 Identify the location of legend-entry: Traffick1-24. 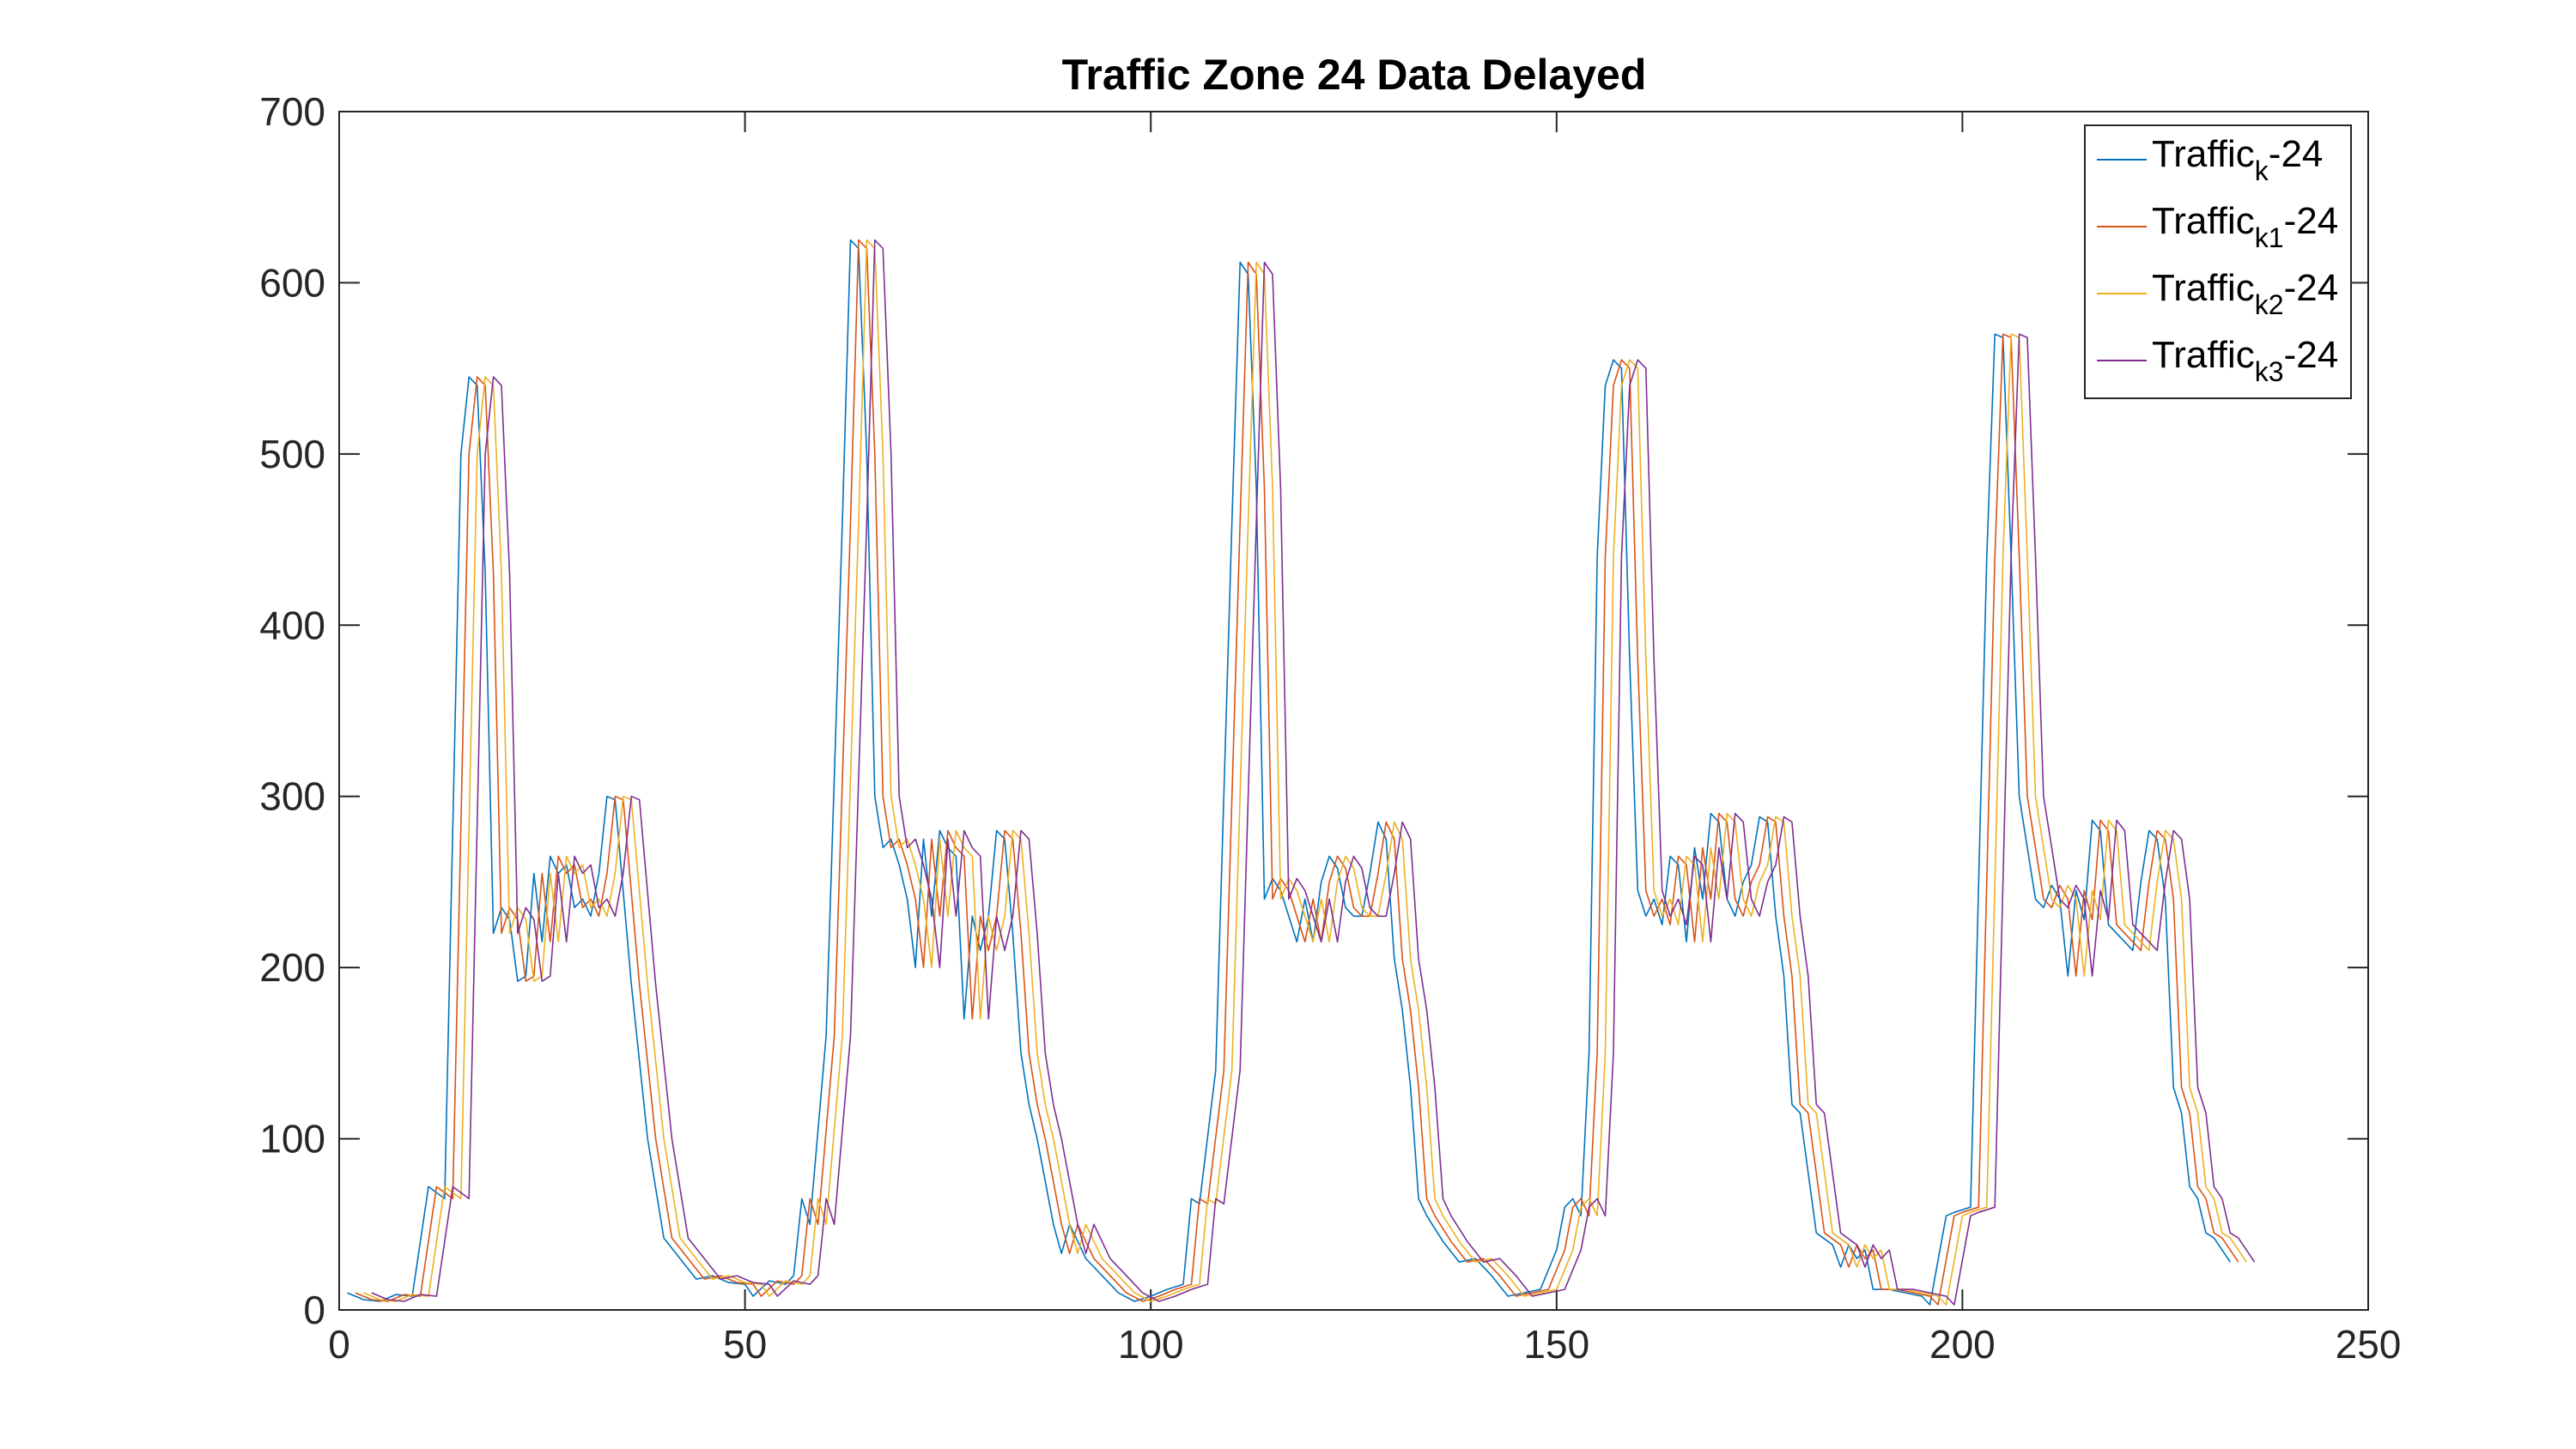
(2245, 226).